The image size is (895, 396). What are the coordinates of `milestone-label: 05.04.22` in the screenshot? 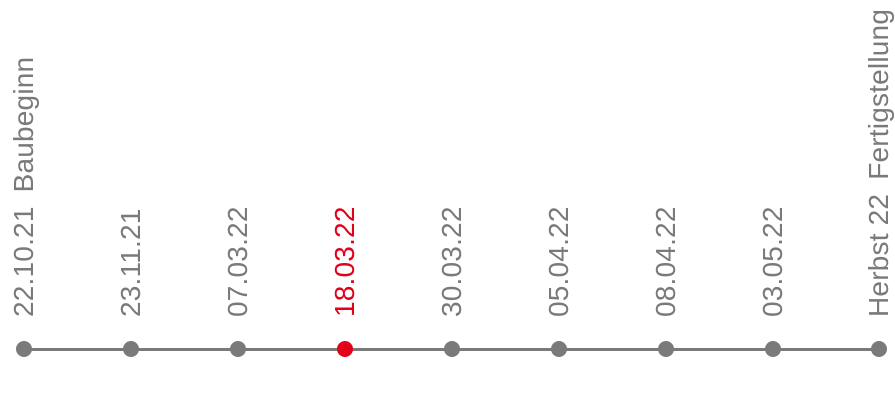 It's located at (558, 261).